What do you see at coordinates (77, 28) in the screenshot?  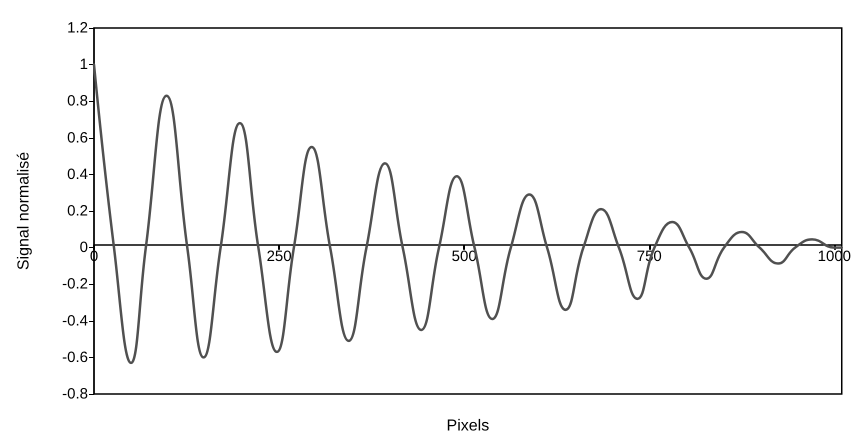 I see `y-tick-label: 1.2` at bounding box center [77, 28].